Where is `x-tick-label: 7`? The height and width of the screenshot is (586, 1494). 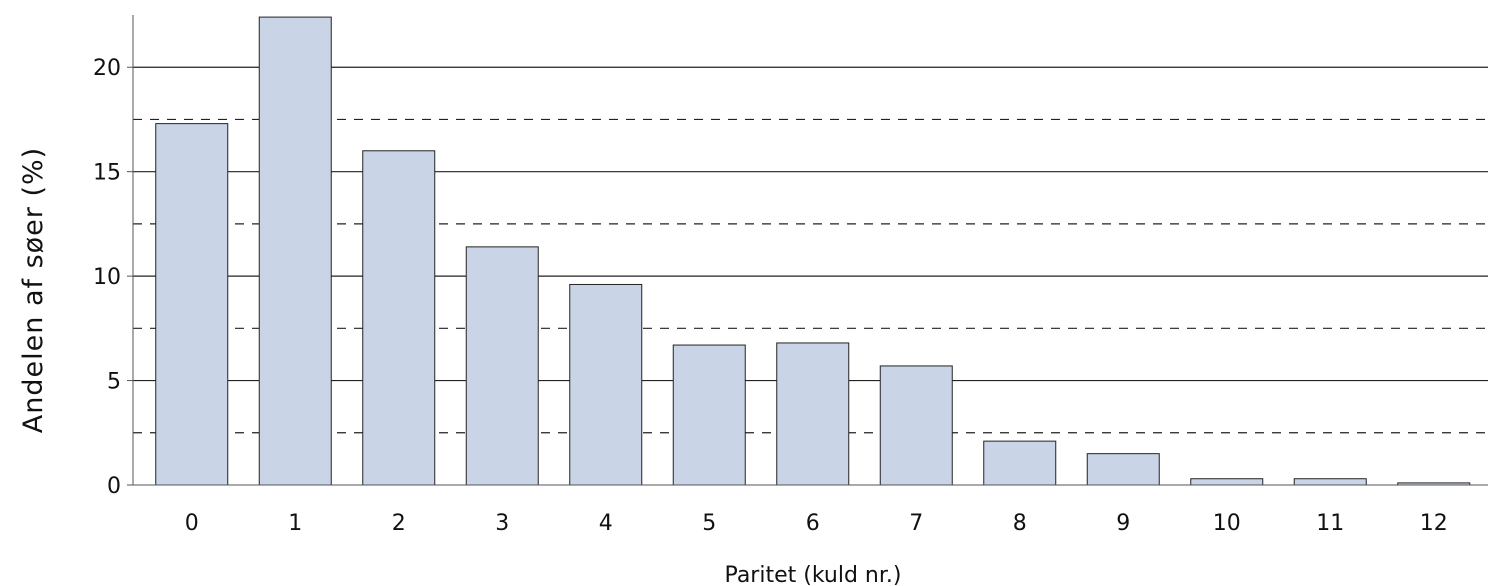 x-tick-label: 7 is located at coordinates (916, 523).